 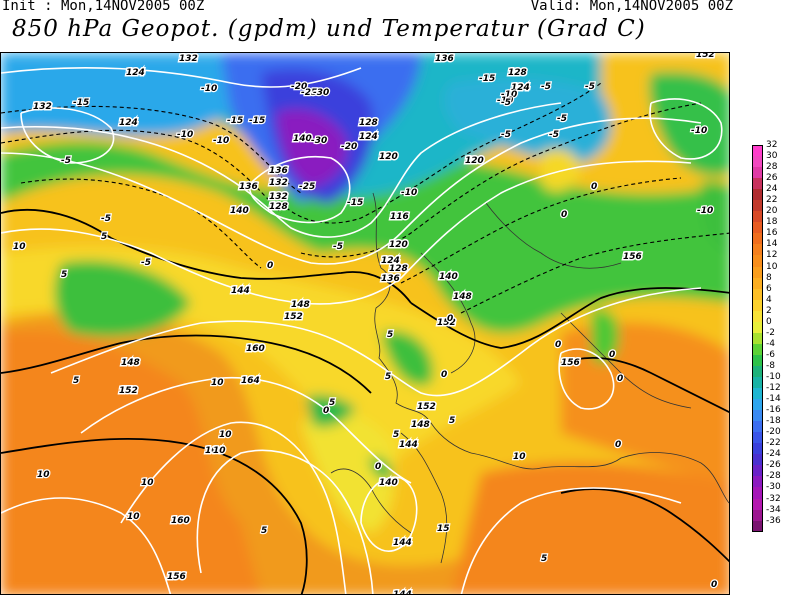 What do you see at coordinates (307, 187) in the screenshot?
I see `temperature-label: -25` at bounding box center [307, 187].